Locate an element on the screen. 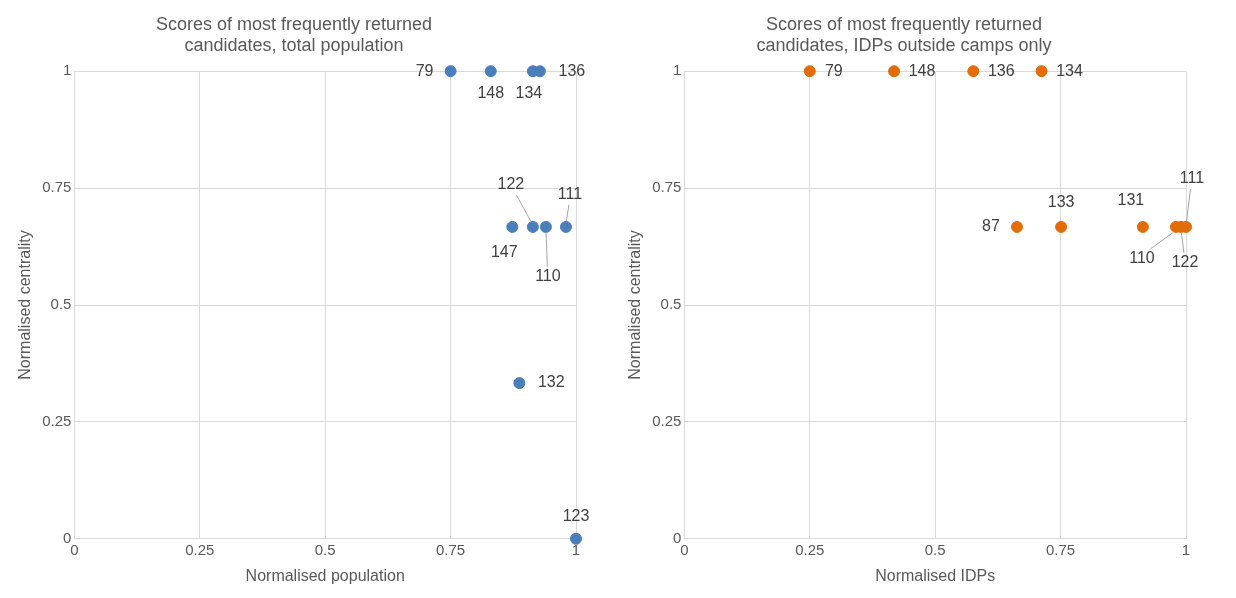 The width and height of the screenshot is (1236, 598). annotation: 131 is located at coordinates (1131, 200).